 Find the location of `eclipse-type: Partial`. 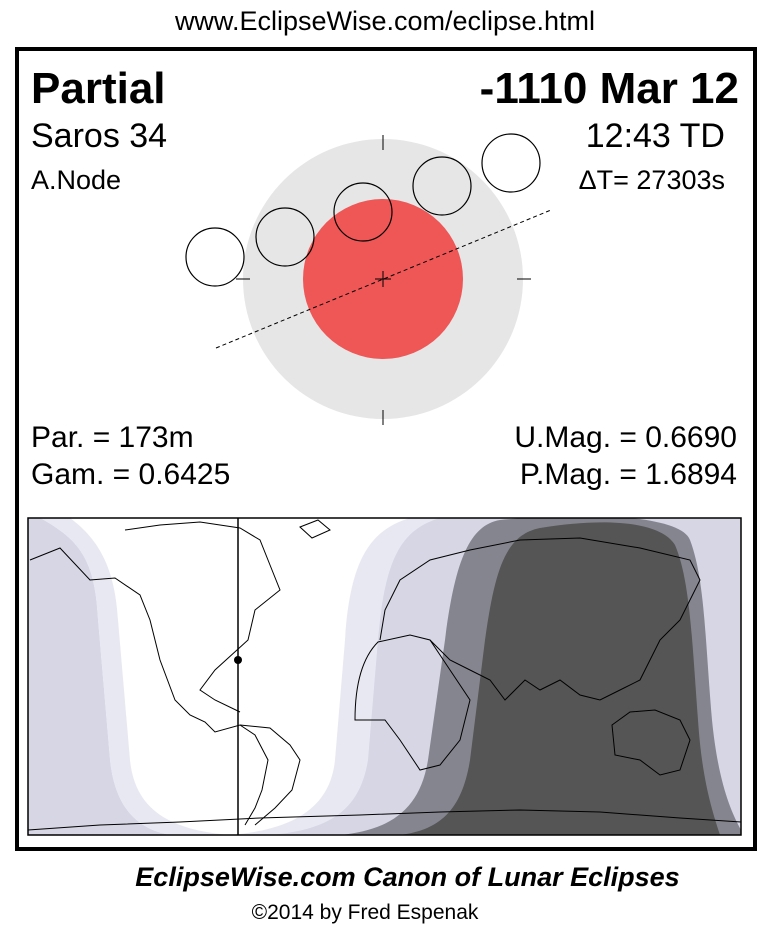

eclipse-type: Partial is located at coordinates (98, 88).